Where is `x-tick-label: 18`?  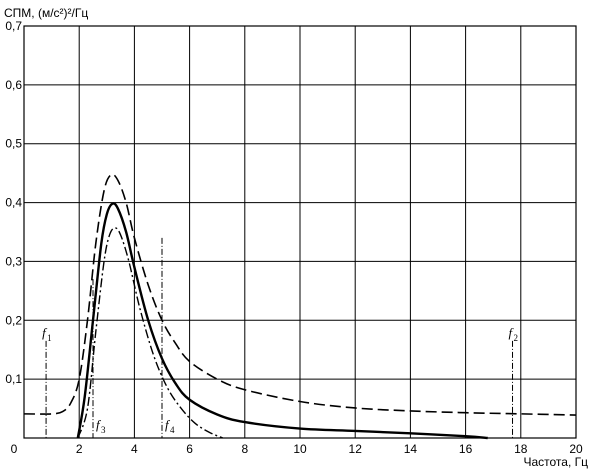 x-tick-label: 18 is located at coordinates (521, 449).